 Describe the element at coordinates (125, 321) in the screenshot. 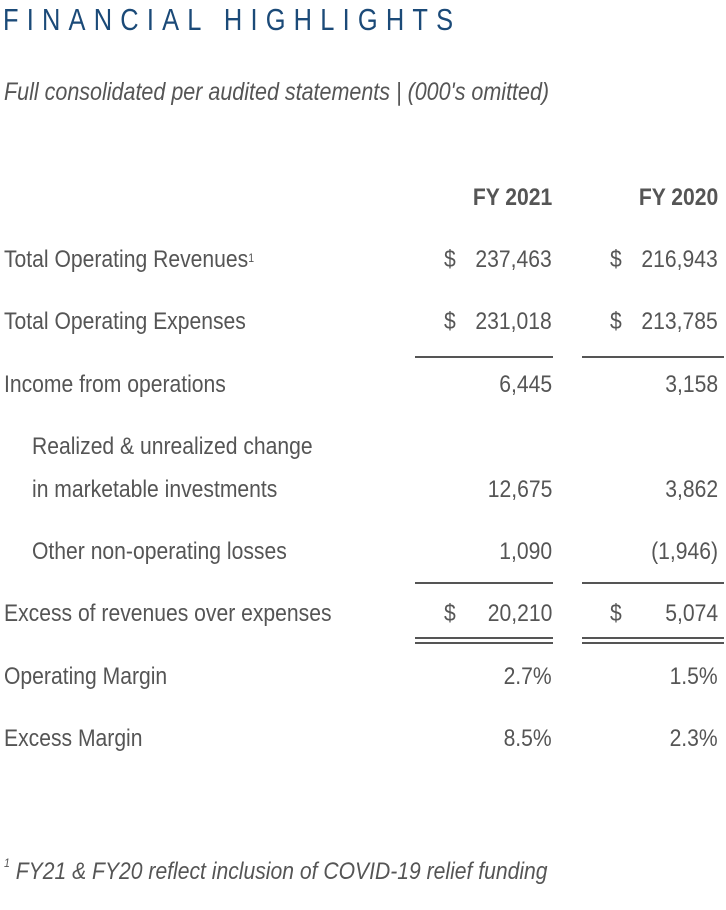

I see `row-label-total-operating-expenses: Total Operating Expenses` at that location.